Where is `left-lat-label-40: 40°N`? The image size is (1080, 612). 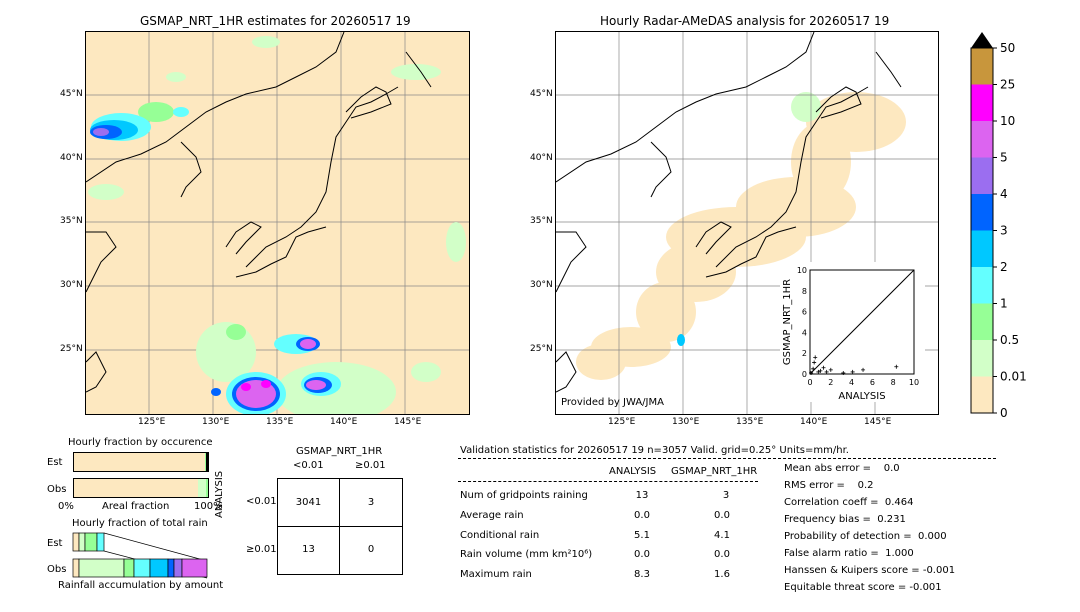
left-lat-label-40: 40°N is located at coordinates (71, 158).